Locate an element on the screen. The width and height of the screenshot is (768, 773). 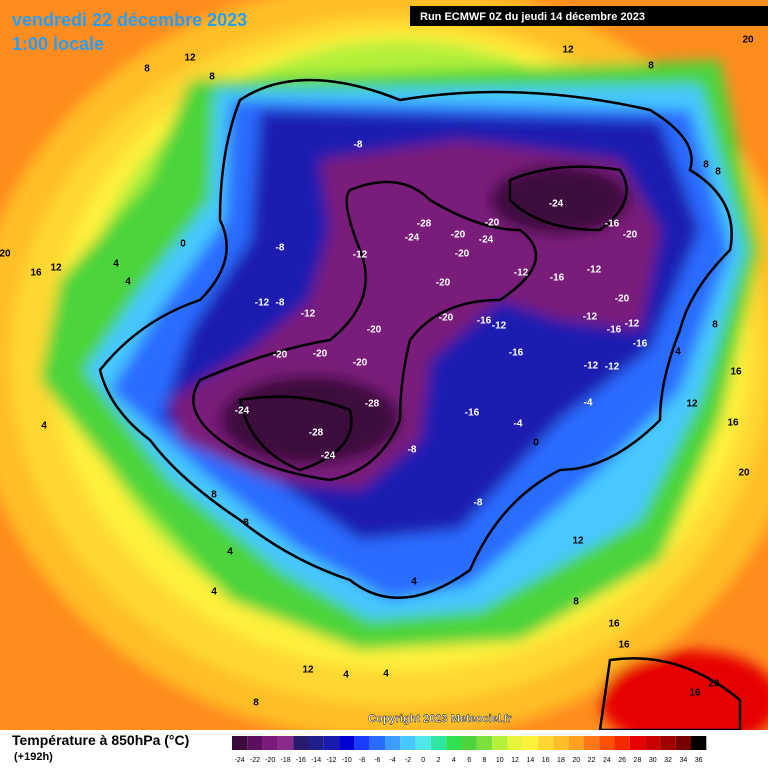
legend-label: 24 is located at coordinates (607, 760).